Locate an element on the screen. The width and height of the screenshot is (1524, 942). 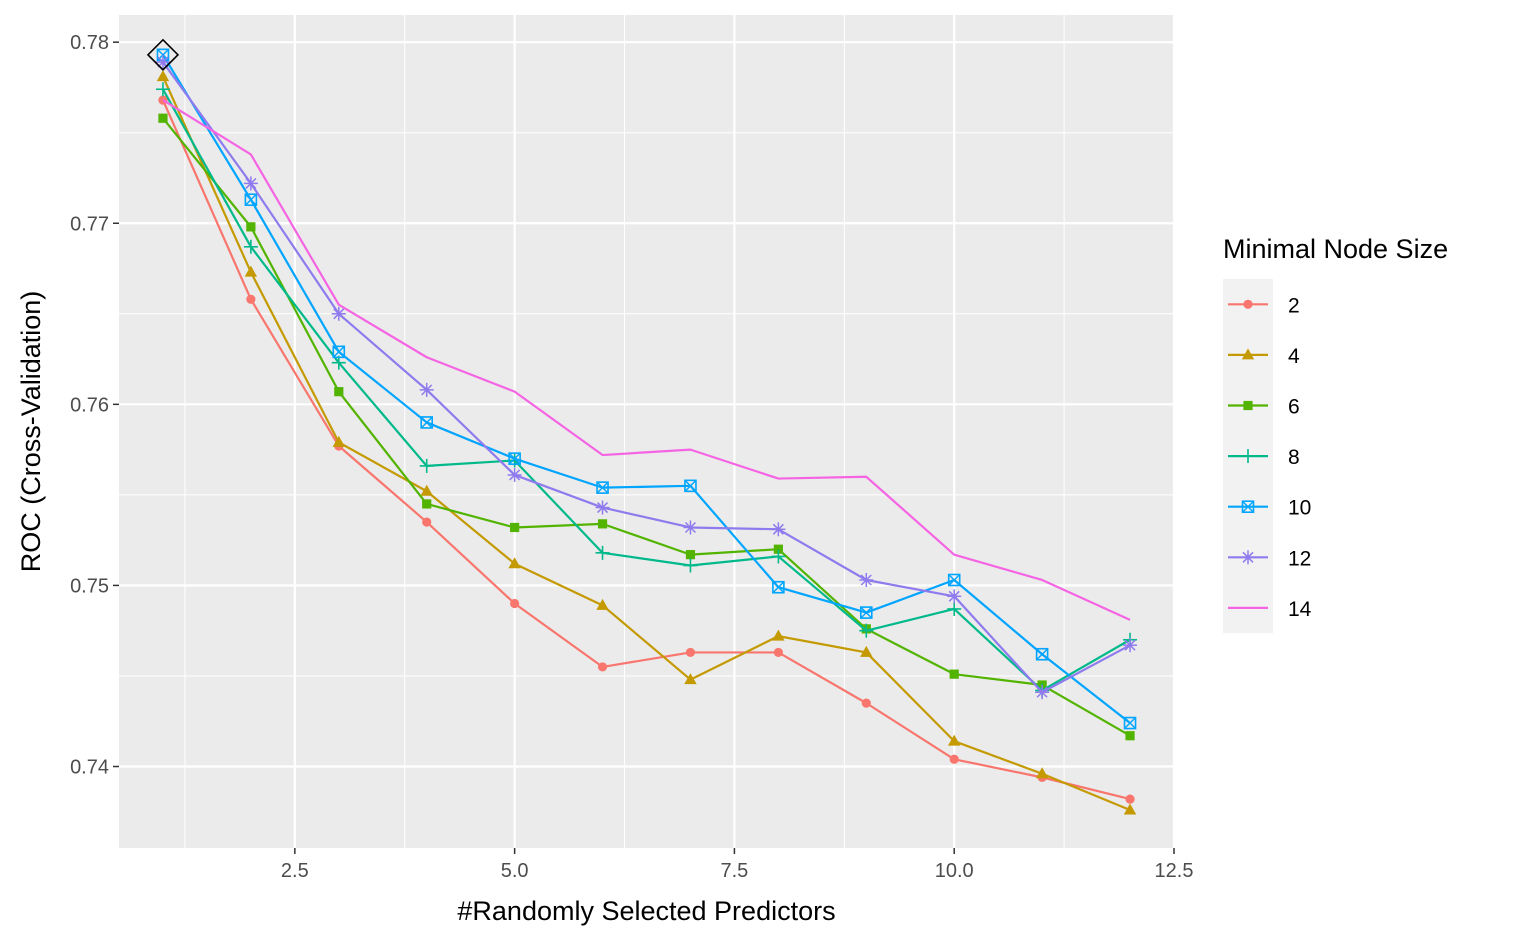
y-tick-label: 0.74 is located at coordinates (89, 768).